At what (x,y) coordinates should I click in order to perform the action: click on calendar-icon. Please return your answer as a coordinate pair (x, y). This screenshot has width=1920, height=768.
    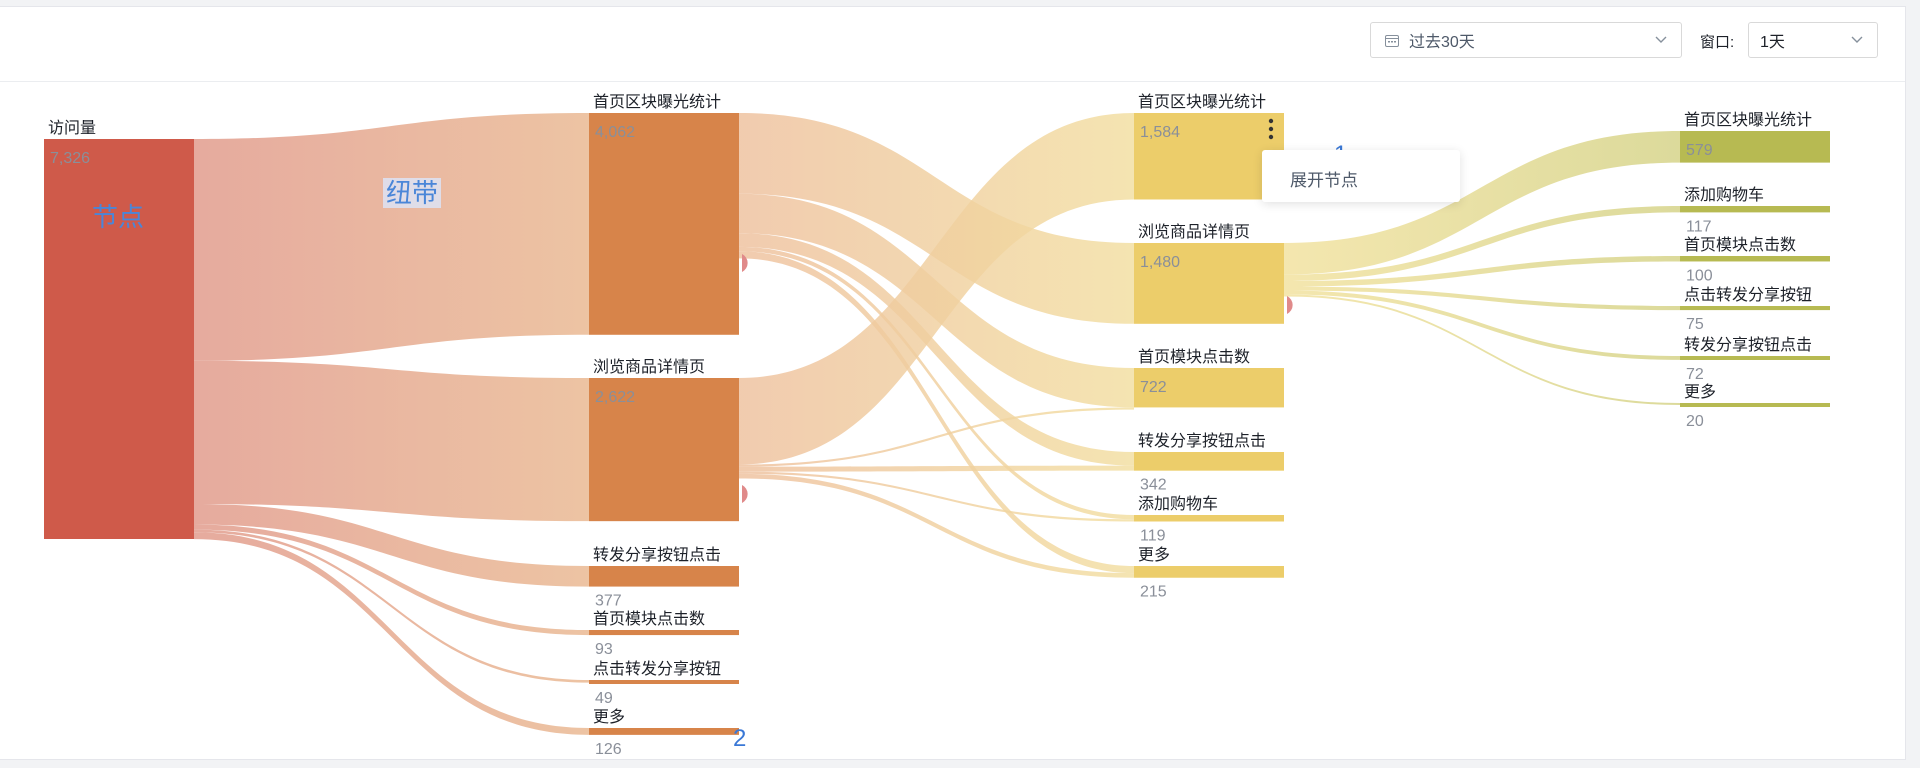
    Looking at the image, I should click on (1392, 40).